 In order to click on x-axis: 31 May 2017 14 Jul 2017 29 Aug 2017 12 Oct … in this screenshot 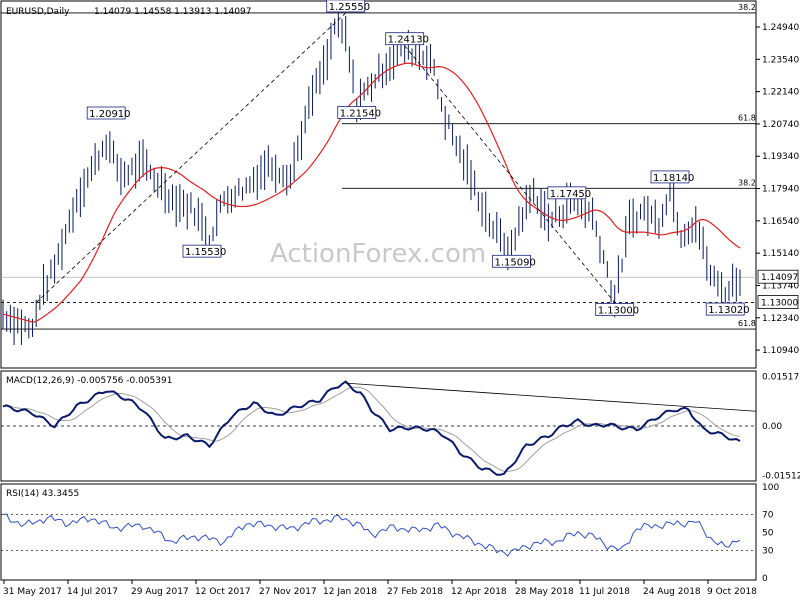, I will do `click(380, 588)`.